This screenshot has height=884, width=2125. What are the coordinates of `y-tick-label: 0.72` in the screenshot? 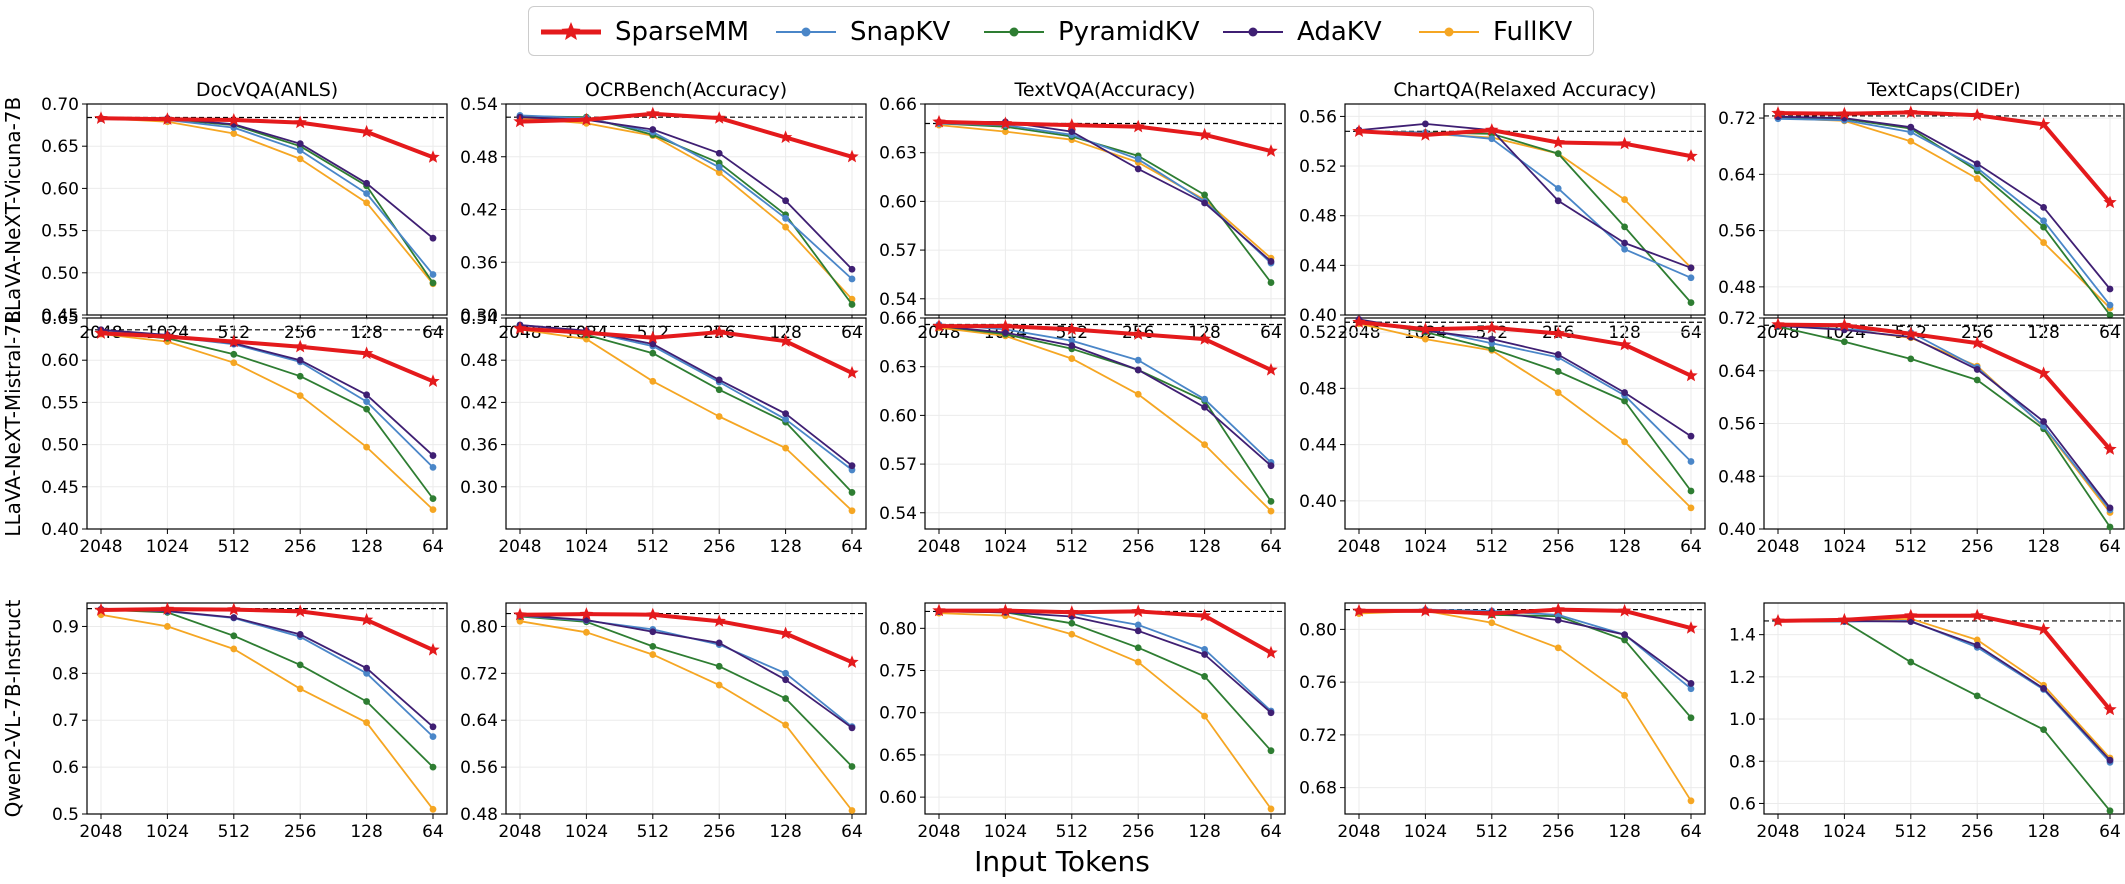 It's located at (1737, 119).